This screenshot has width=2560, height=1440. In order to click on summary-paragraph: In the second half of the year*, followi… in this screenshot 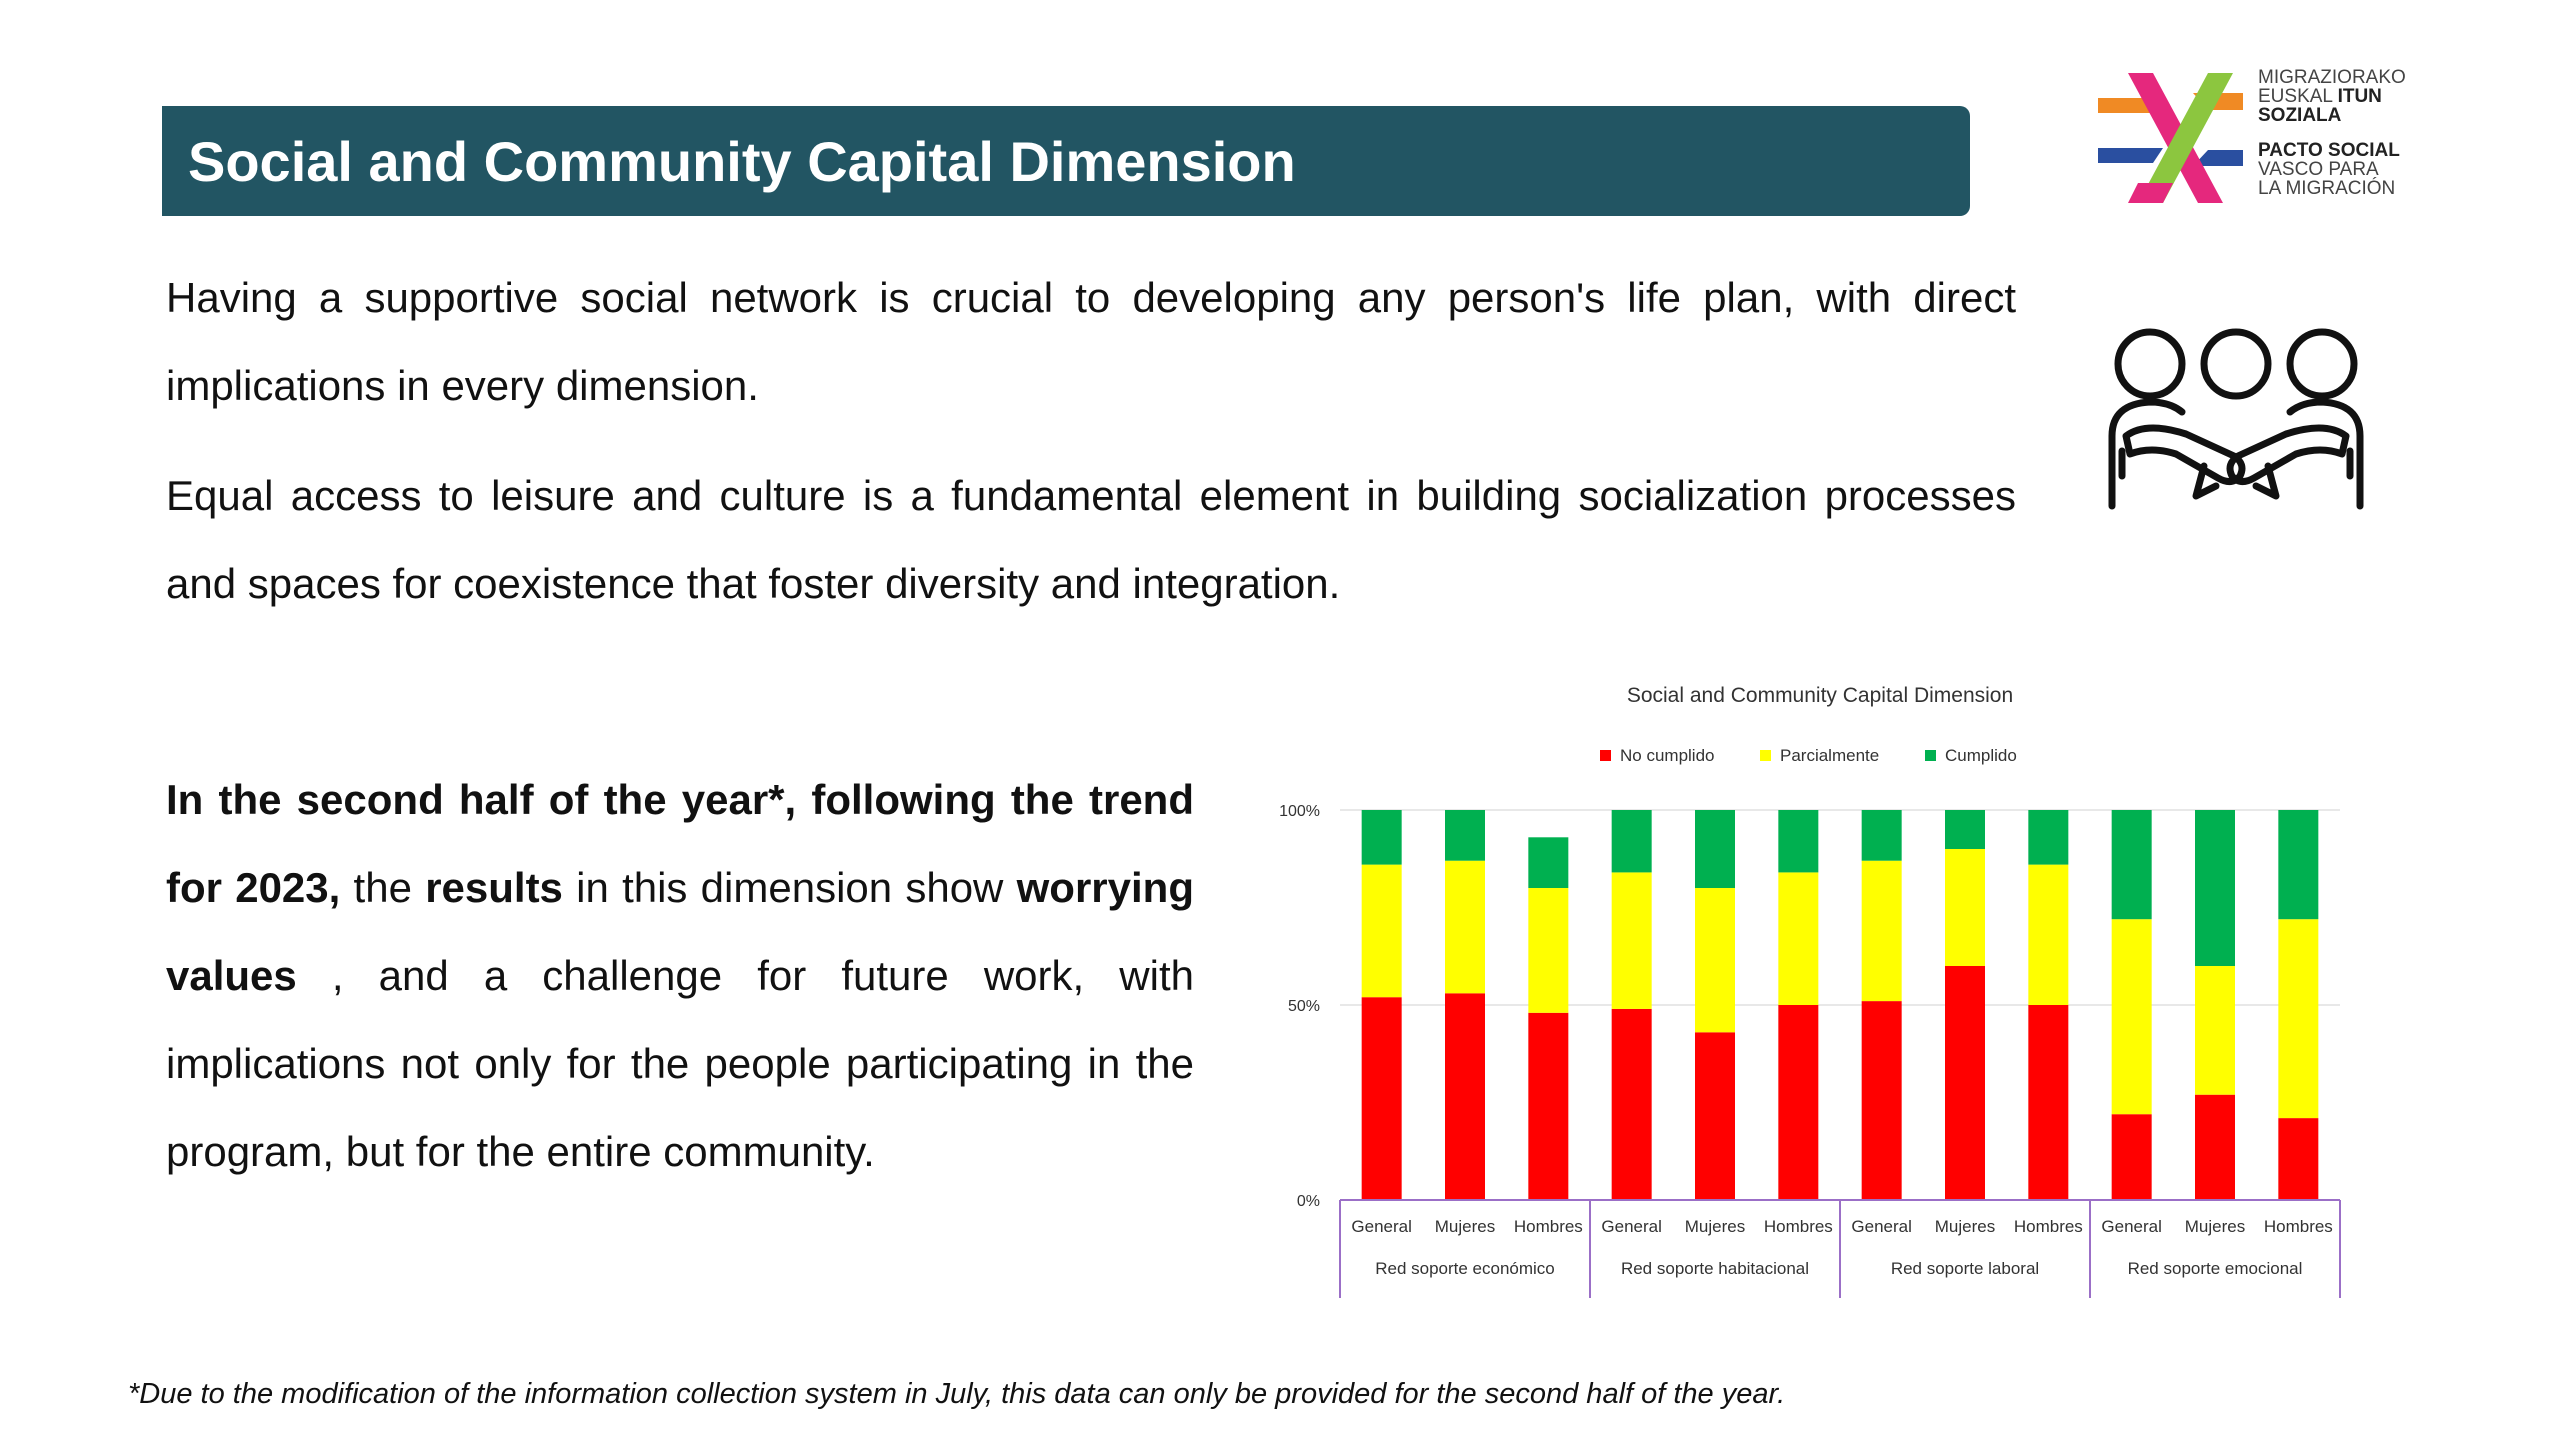, I will do `click(680, 975)`.